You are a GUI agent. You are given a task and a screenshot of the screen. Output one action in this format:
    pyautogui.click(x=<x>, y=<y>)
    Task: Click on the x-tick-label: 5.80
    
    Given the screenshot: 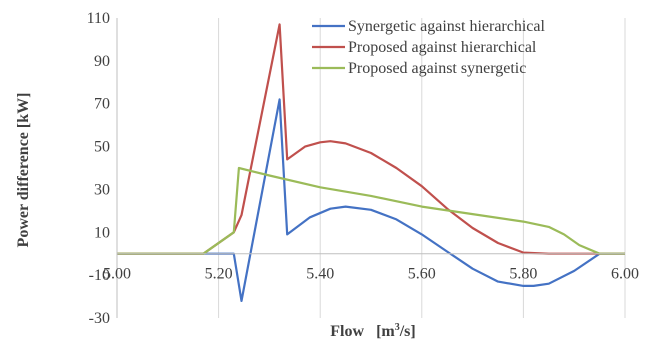 What is the action you would take?
    pyautogui.click(x=523, y=274)
    